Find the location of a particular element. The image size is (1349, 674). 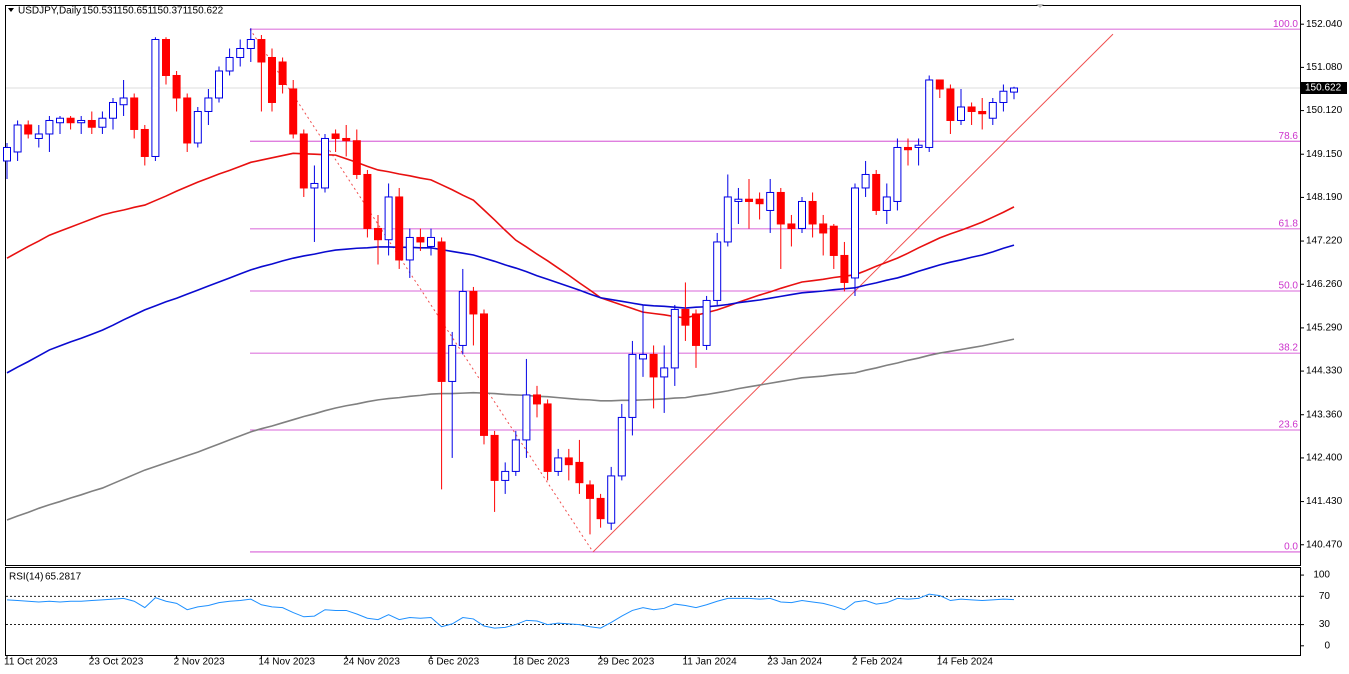

fib-label: 0.0 is located at coordinates (1291, 547).